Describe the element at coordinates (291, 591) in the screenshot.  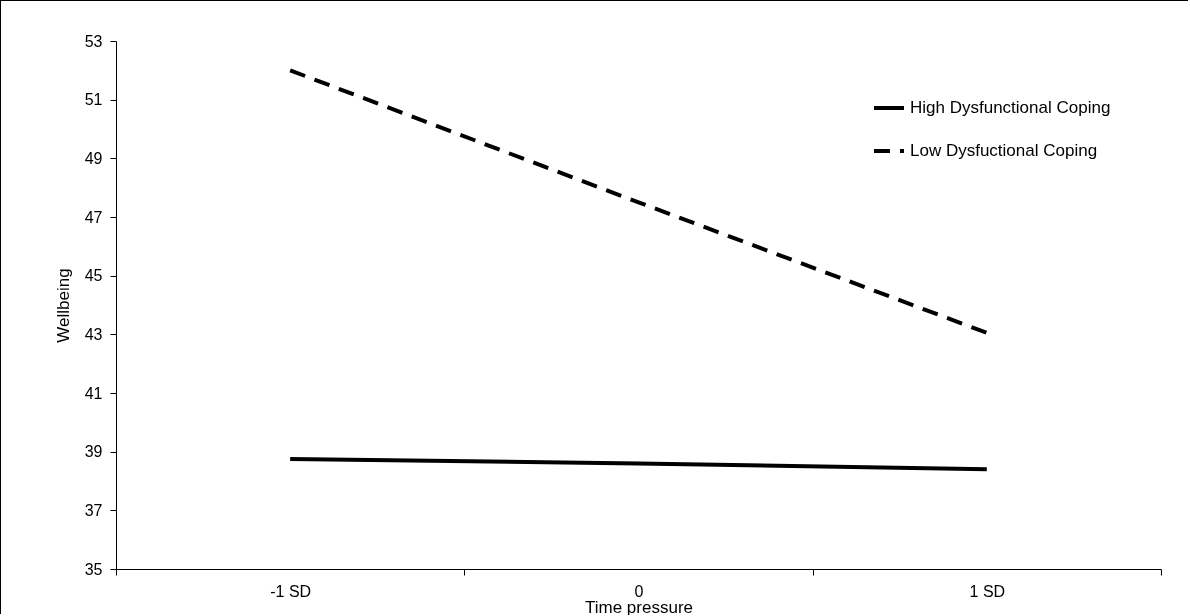
I see `x-tick-label: -1 SD` at that location.